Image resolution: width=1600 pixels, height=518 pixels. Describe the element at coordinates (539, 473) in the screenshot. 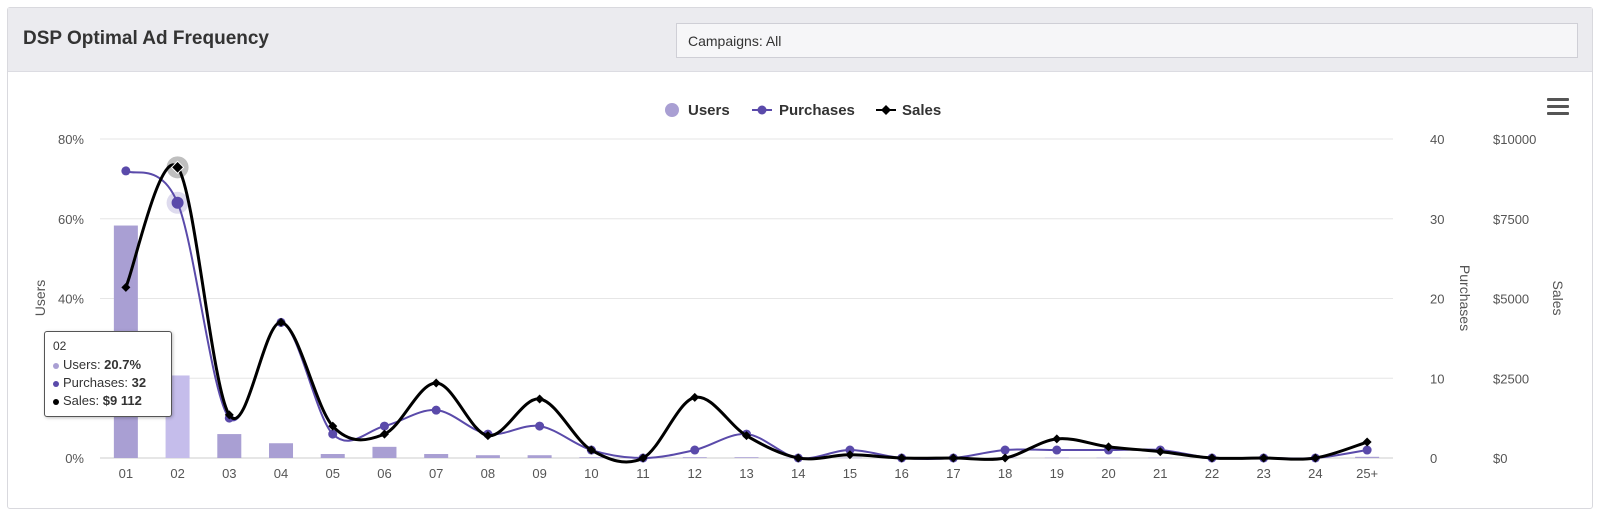

I see `x-axis-tick-label: 09` at that location.